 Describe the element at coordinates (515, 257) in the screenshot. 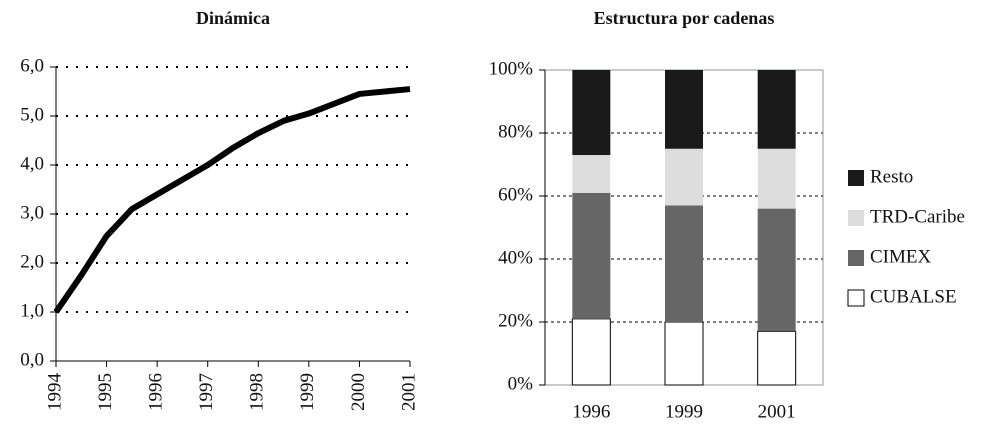

I see `y-tick-label: 40%` at that location.